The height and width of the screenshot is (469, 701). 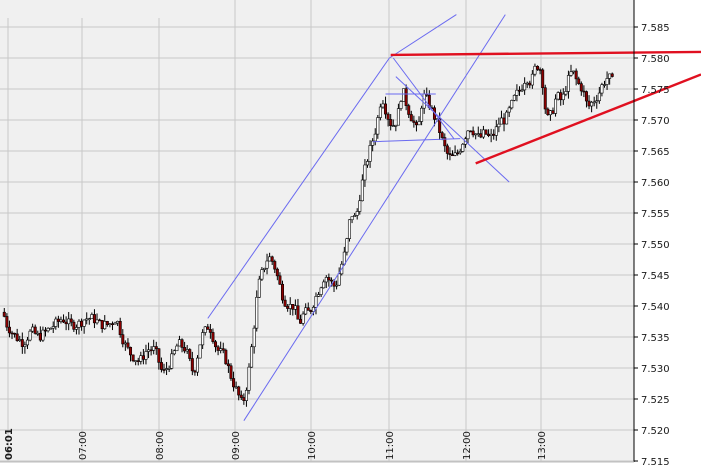 What do you see at coordinates (298, 188) in the screenshot?
I see `trend-line-channel-upper` at bounding box center [298, 188].